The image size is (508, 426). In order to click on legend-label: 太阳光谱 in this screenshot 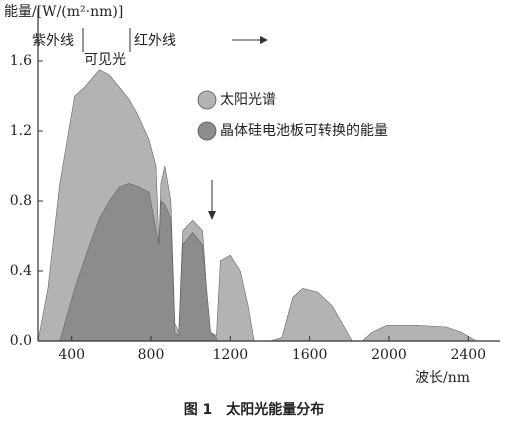, I will do `click(248, 100)`.